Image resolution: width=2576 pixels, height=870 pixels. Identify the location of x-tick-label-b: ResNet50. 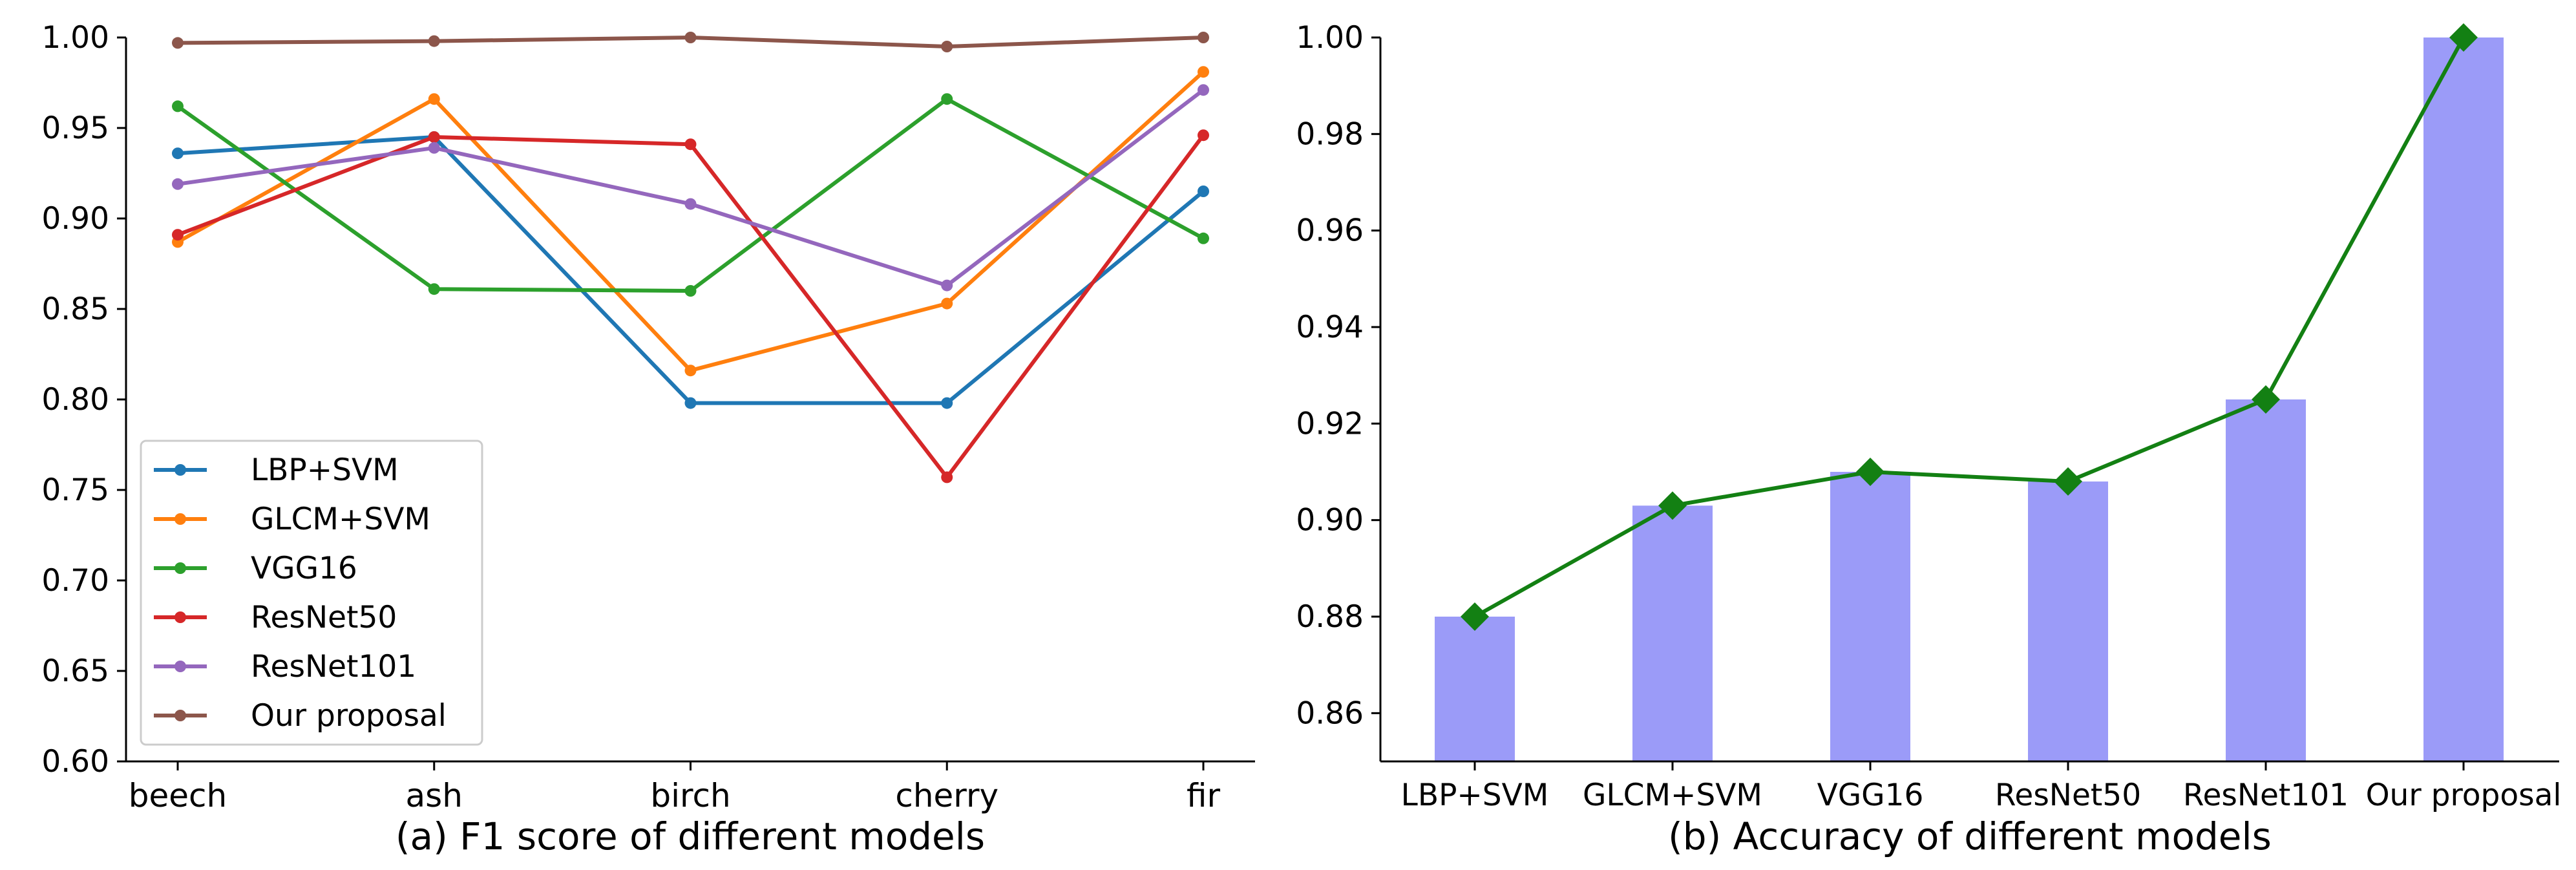
(2068, 795).